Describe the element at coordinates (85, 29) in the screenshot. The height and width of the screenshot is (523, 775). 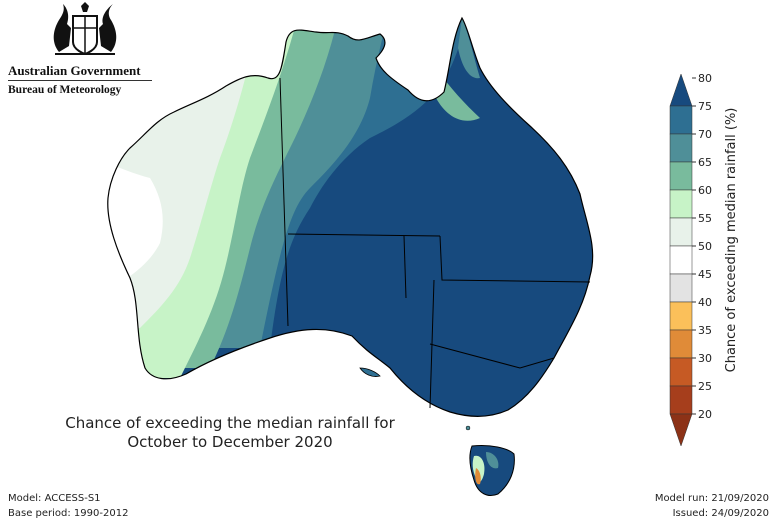
I see `coat-of-arms-icon` at that location.